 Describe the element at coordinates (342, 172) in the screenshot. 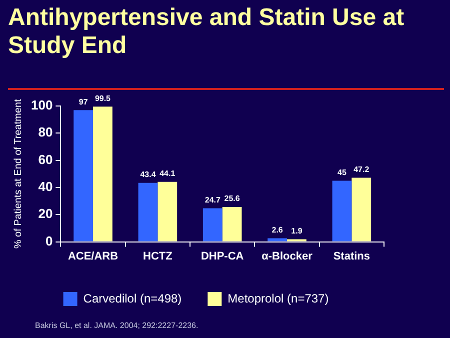

I see `data-label: 45` at that location.